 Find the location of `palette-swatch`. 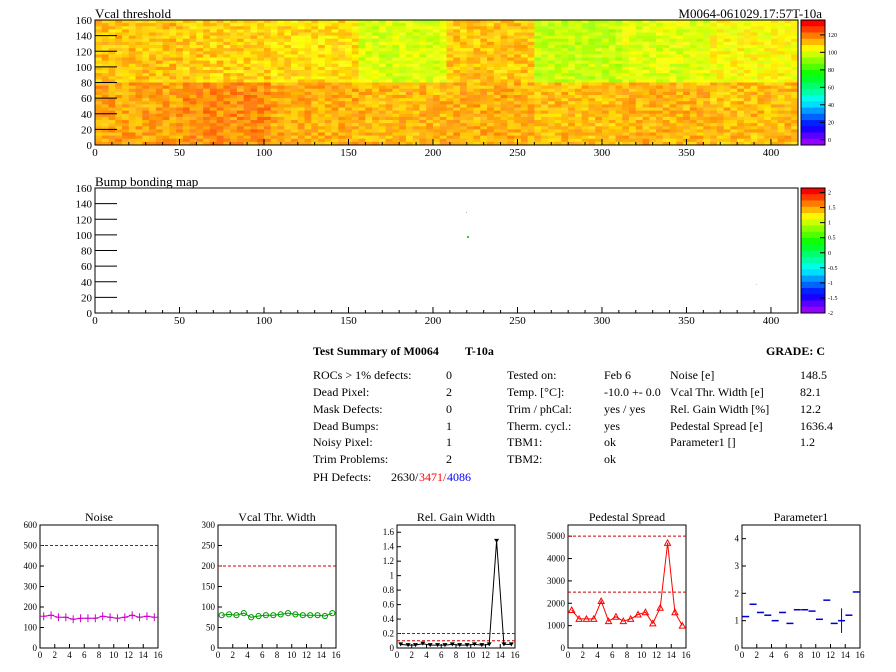

palette-swatch is located at coordinates (813, 241).